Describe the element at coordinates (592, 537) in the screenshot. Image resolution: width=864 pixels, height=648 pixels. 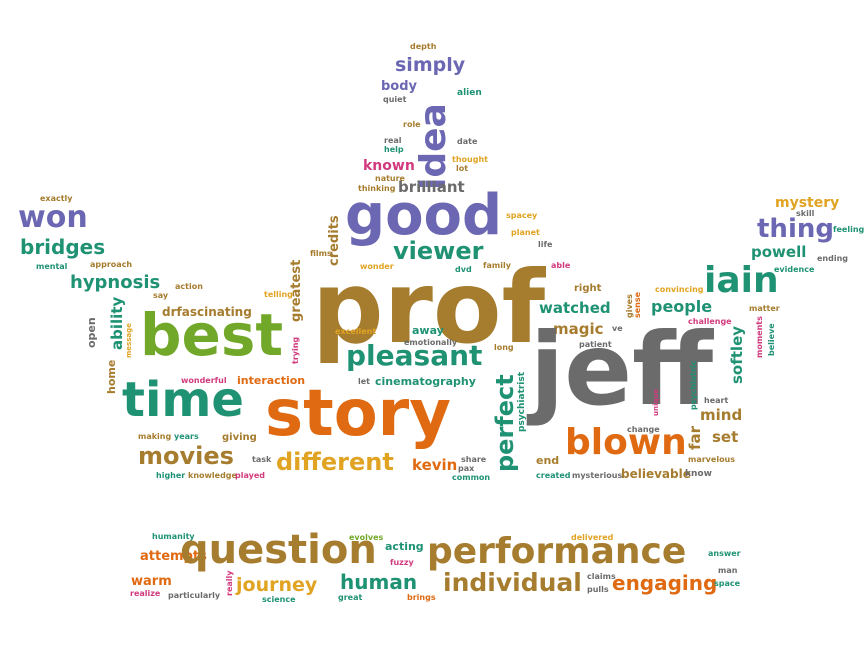
I see `word-delivered: delivered` at that location.